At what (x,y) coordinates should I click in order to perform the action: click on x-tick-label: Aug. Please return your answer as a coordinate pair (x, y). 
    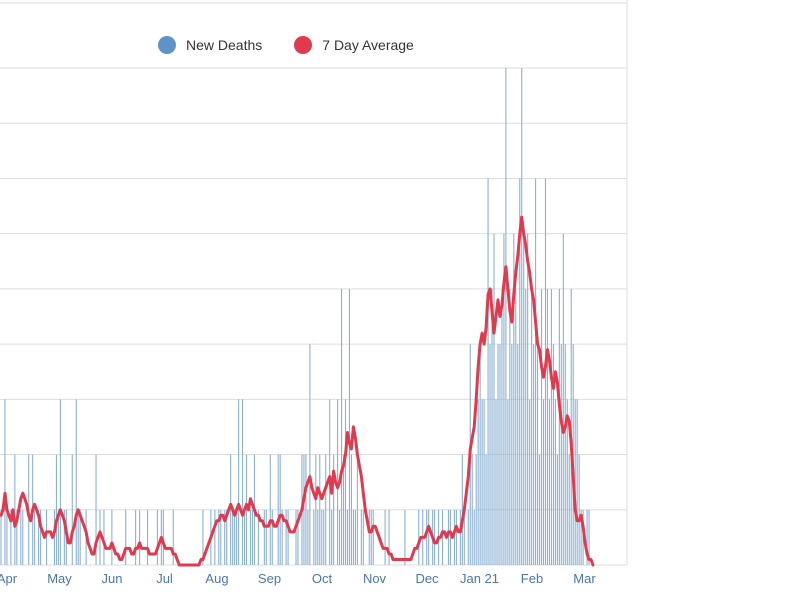
    Looking at the image, I should click on (216, 578).